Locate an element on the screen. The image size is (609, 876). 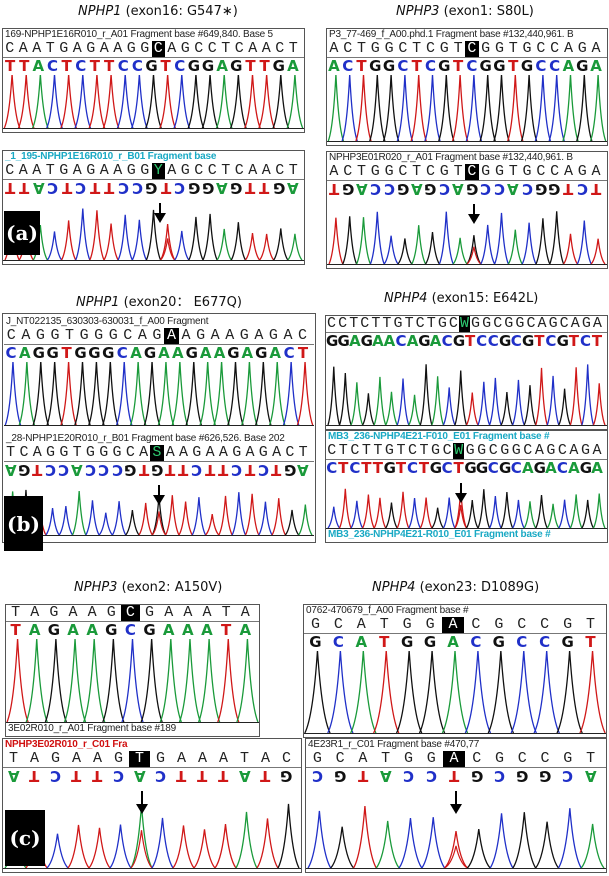
mutation-base: W is located at coordinates (464, 324).